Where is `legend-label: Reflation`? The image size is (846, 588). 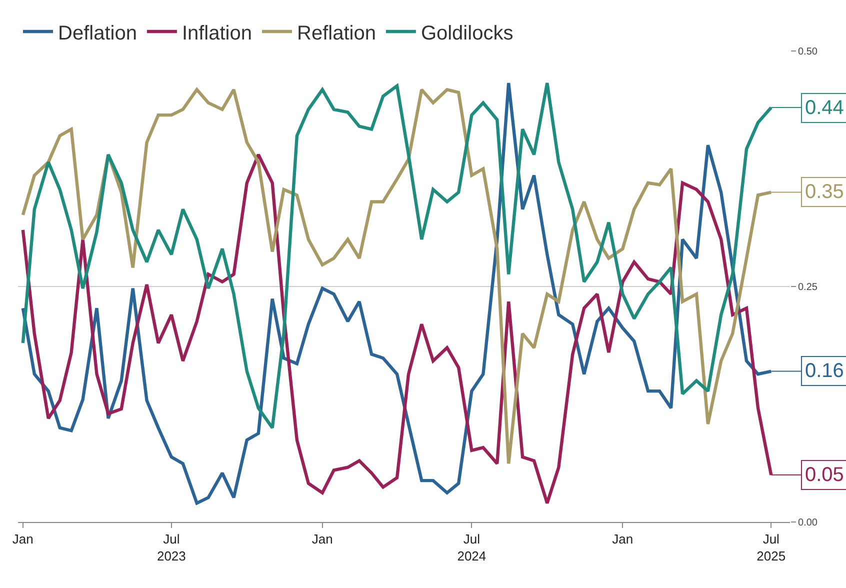
legend-label: Reflation is located at coordinates (336, 33).